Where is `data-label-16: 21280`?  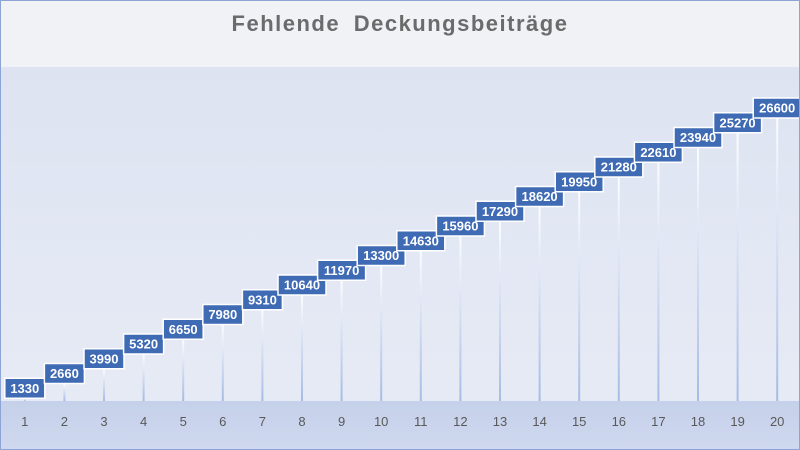 data-label-16: 21280 is located at coordinates (619, 167).